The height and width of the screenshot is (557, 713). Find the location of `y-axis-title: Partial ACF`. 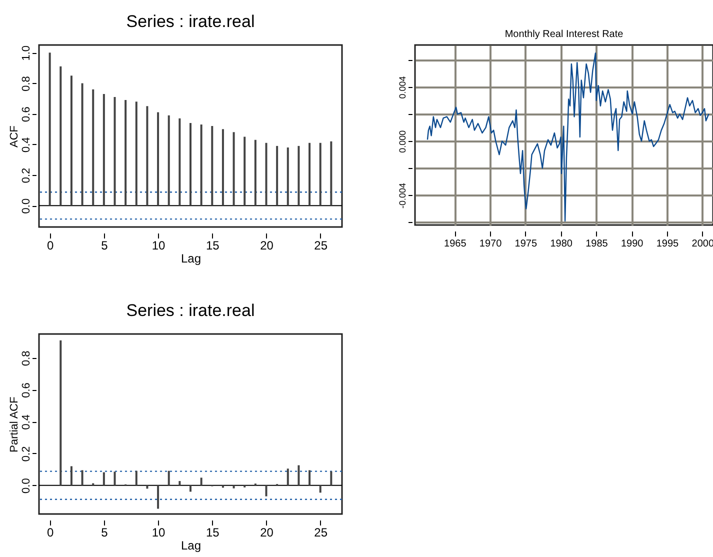

y-axis-title: Partial ACF is located at coordinates (14, 424).